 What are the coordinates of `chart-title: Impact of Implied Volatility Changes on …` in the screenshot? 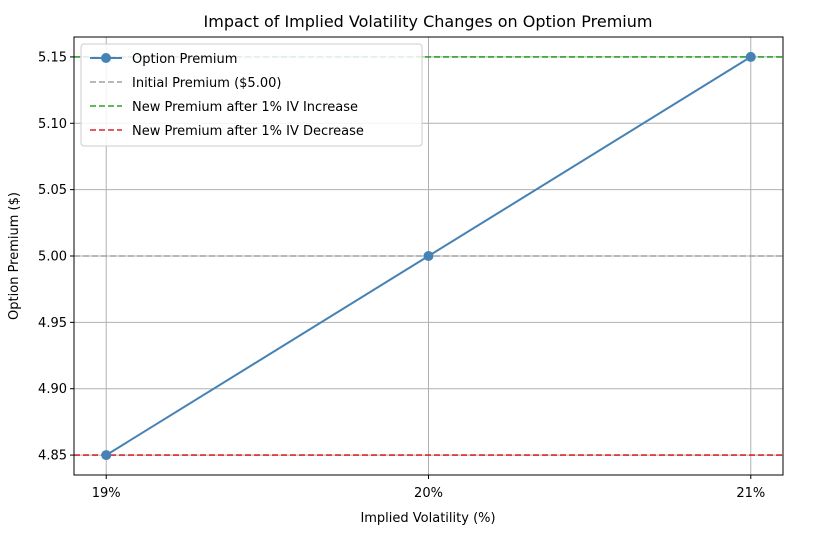 It's located at (428, 21).